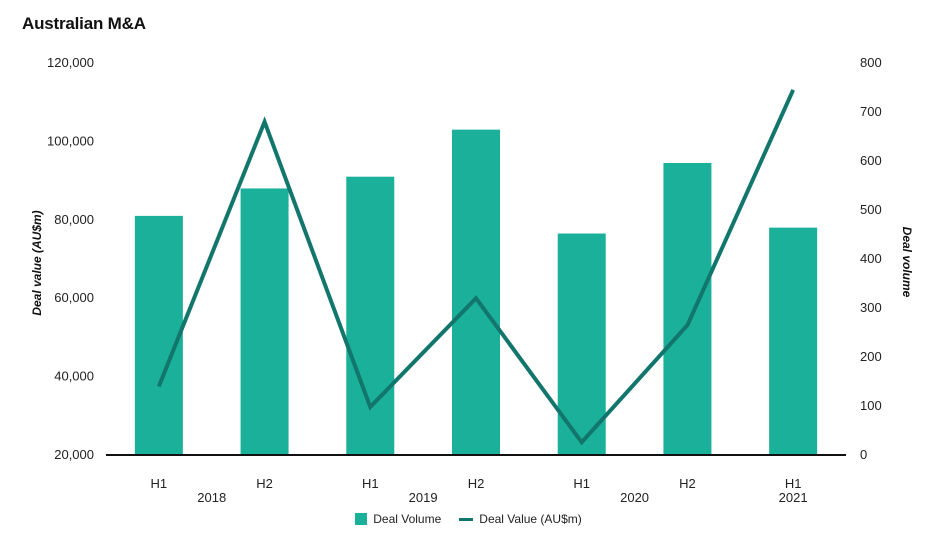  I want to click on y2-tick-label: 200, so click(871, 356).